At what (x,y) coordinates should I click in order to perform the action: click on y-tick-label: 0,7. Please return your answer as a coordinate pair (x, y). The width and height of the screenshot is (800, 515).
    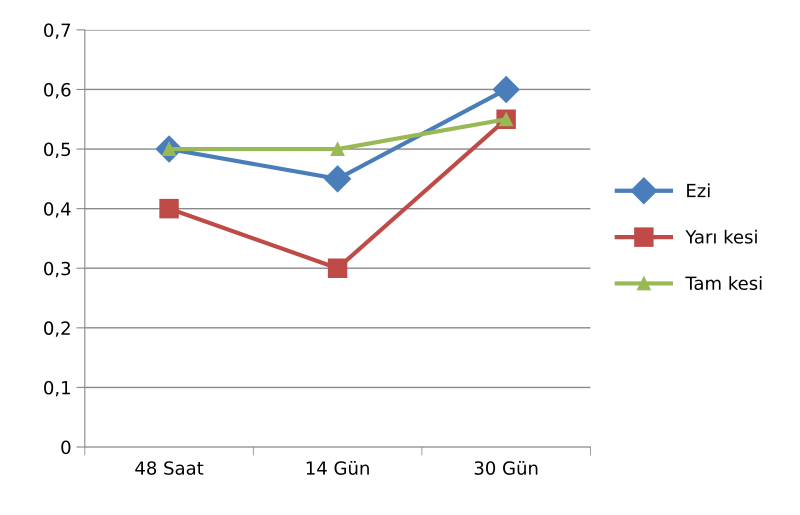
    Looking at the image, I should click on (57, 31).